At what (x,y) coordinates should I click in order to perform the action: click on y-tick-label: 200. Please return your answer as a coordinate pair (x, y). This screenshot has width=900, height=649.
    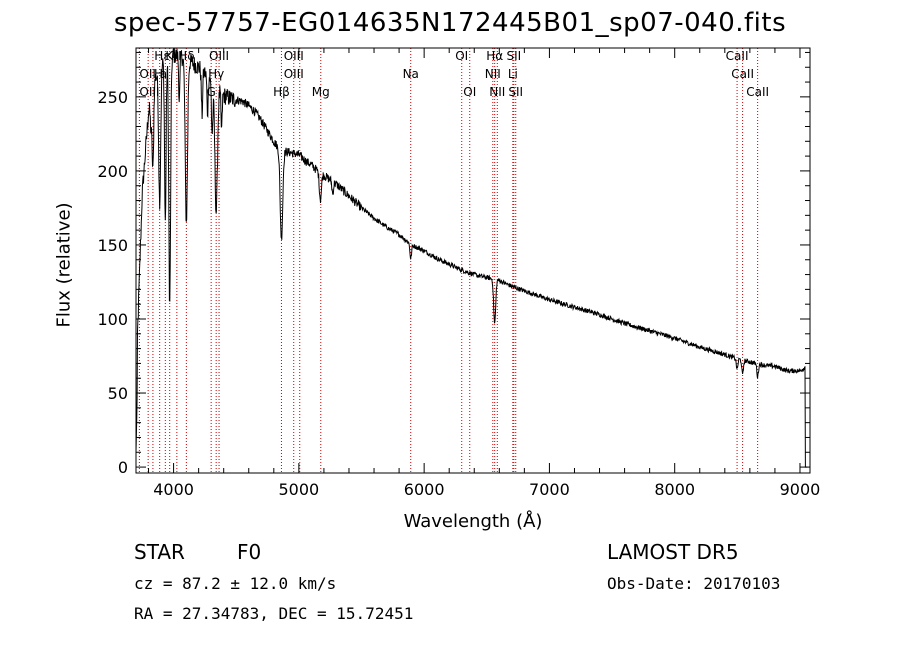
    Looking at the image, I should click on (112, 171).